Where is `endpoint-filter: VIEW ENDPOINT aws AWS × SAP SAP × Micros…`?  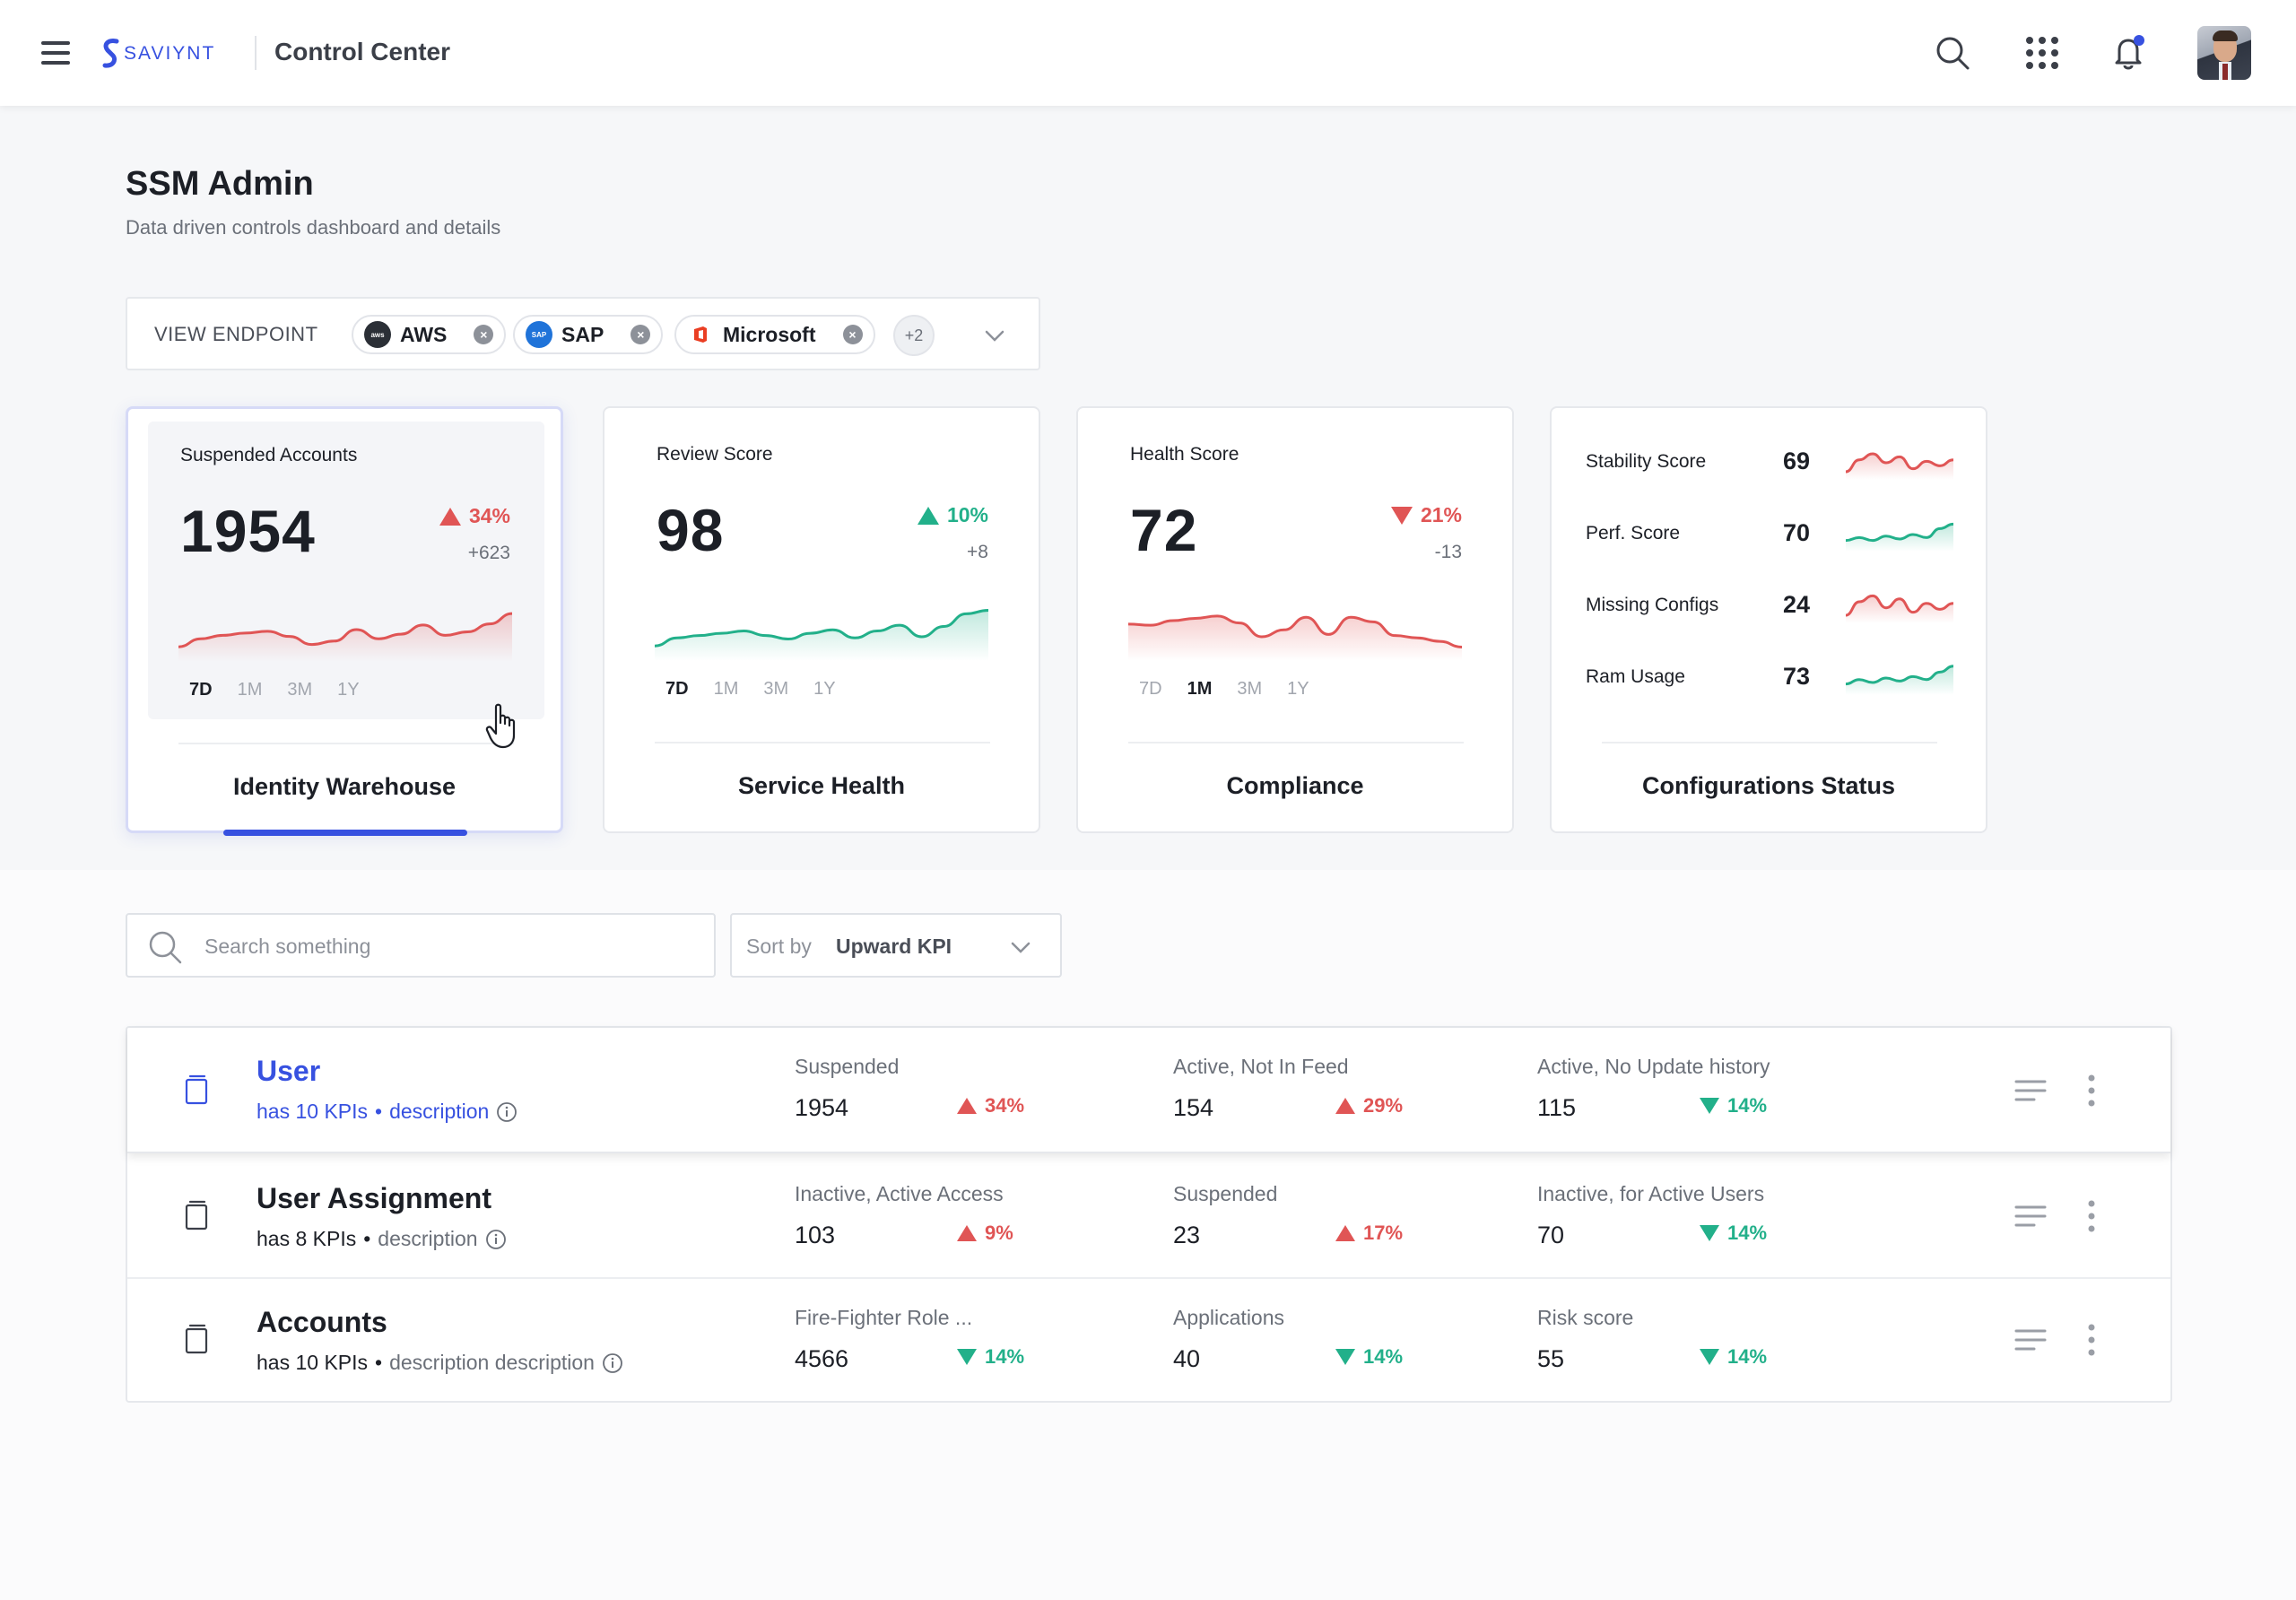 endpoint-filter: VIEW ENDPOINT aws AWS × SAP SAP × Micros… is located at coordinates (583, 334).